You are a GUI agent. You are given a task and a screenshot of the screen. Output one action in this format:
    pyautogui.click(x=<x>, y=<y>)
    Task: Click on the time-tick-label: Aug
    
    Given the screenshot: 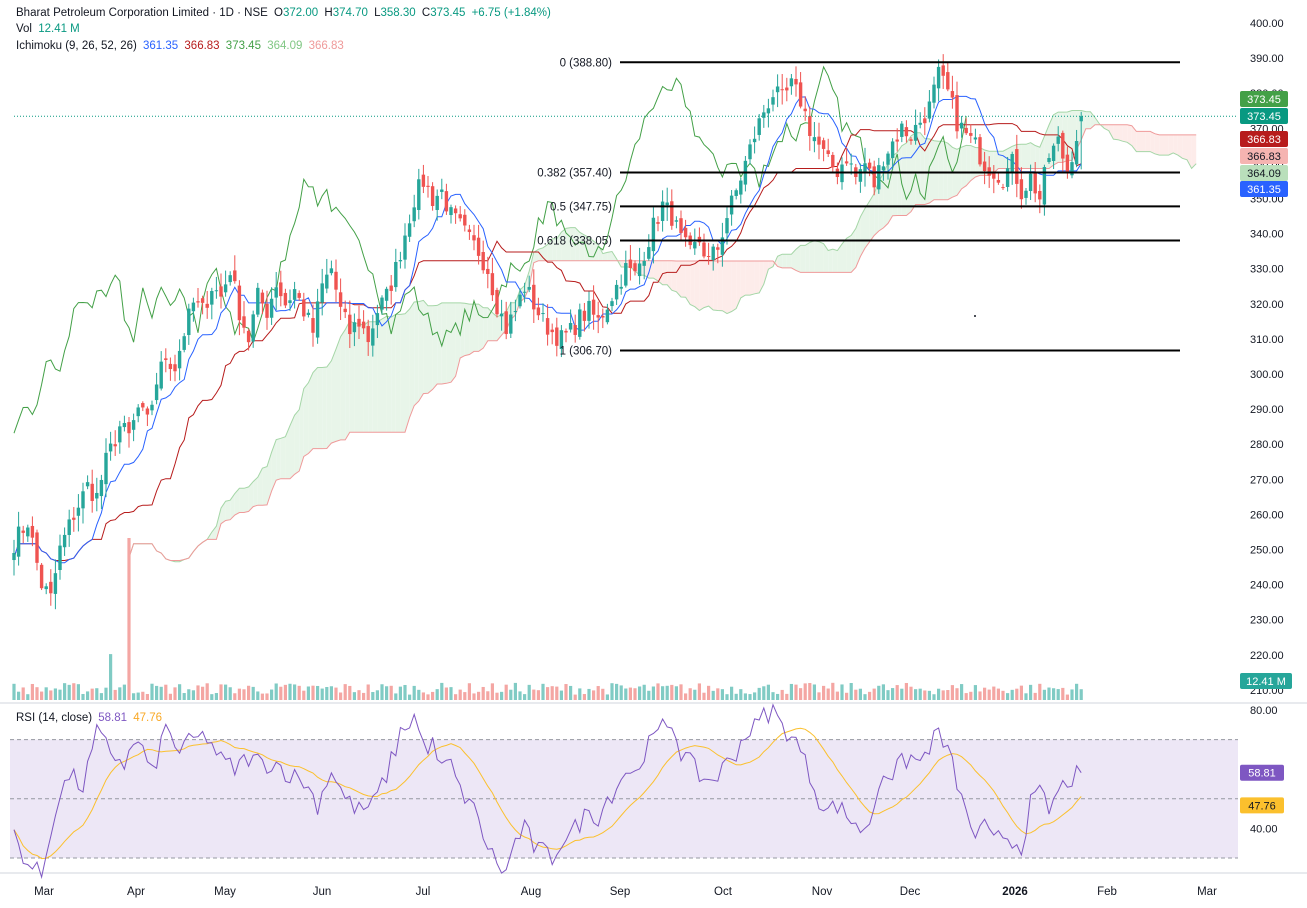 What is the action you would take?
    pyautogui.click(x=531, y=892)
    